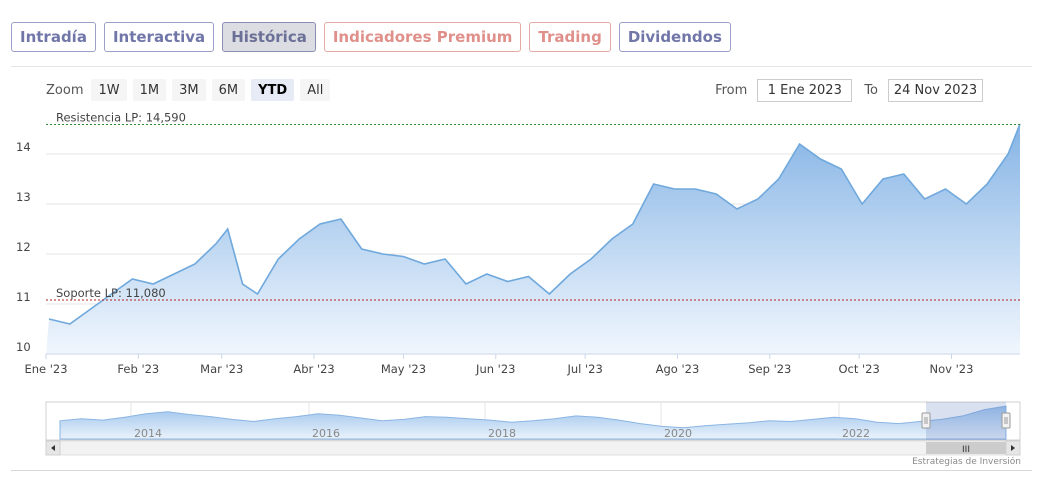 This screenshot has width=1038, height=482. Describe the element at coordinates (926, 420) in the screenshot. I see `navigator-handle-left` at that location.